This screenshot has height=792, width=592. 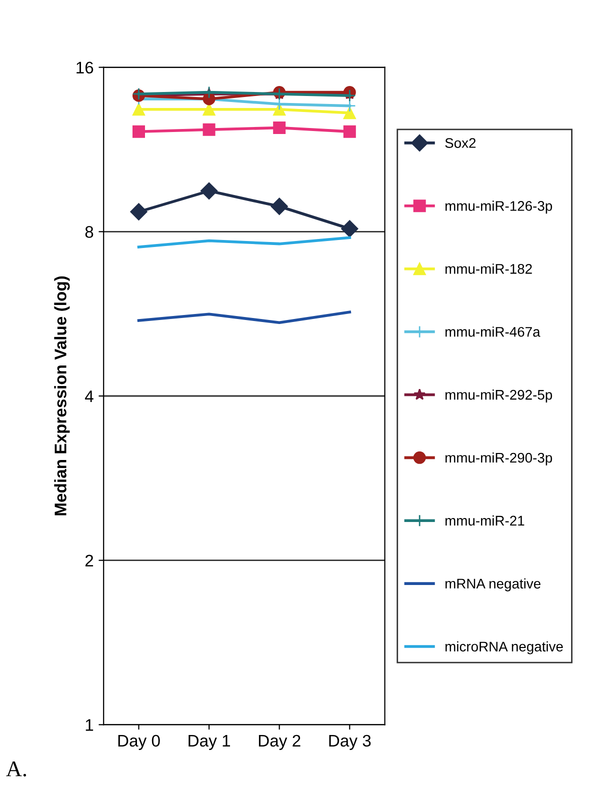 What do you see at coordinates (209, 742) in the screenshot?
I see `x-tick-label: Day 1` at bounding box center [209, 742].